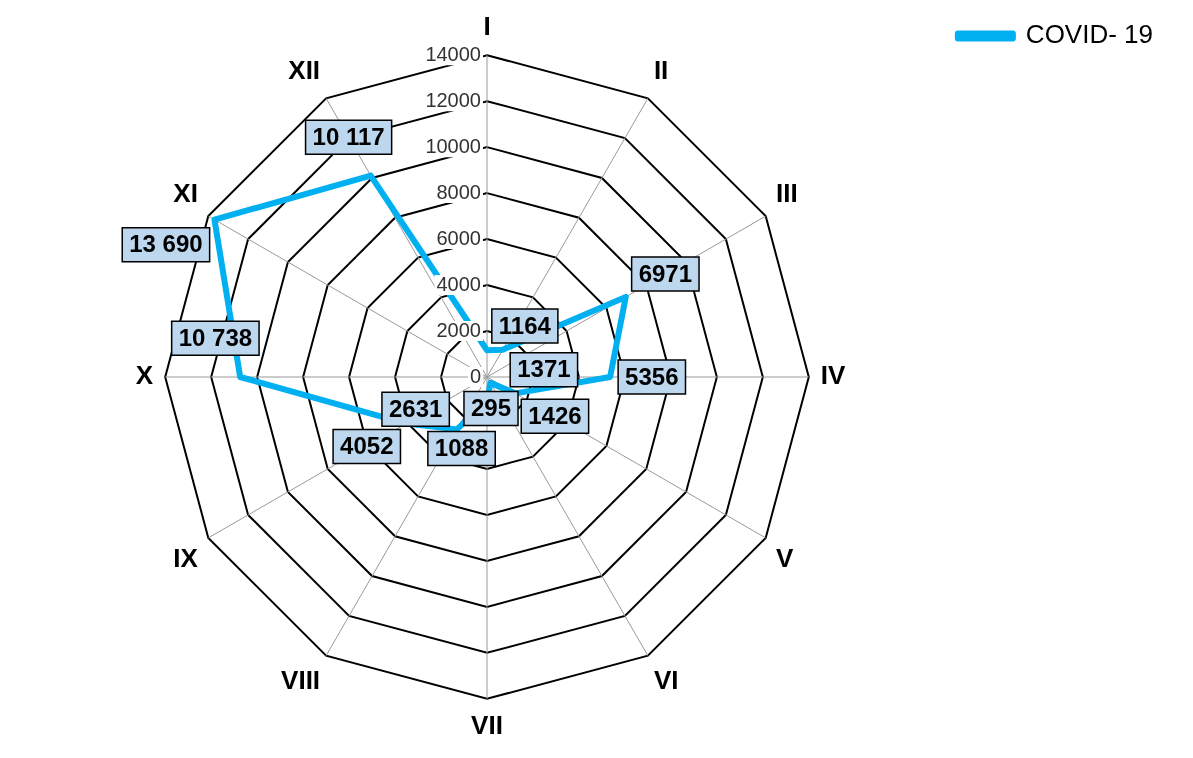  I want to click on data-label: 2631, so click(415, 408).